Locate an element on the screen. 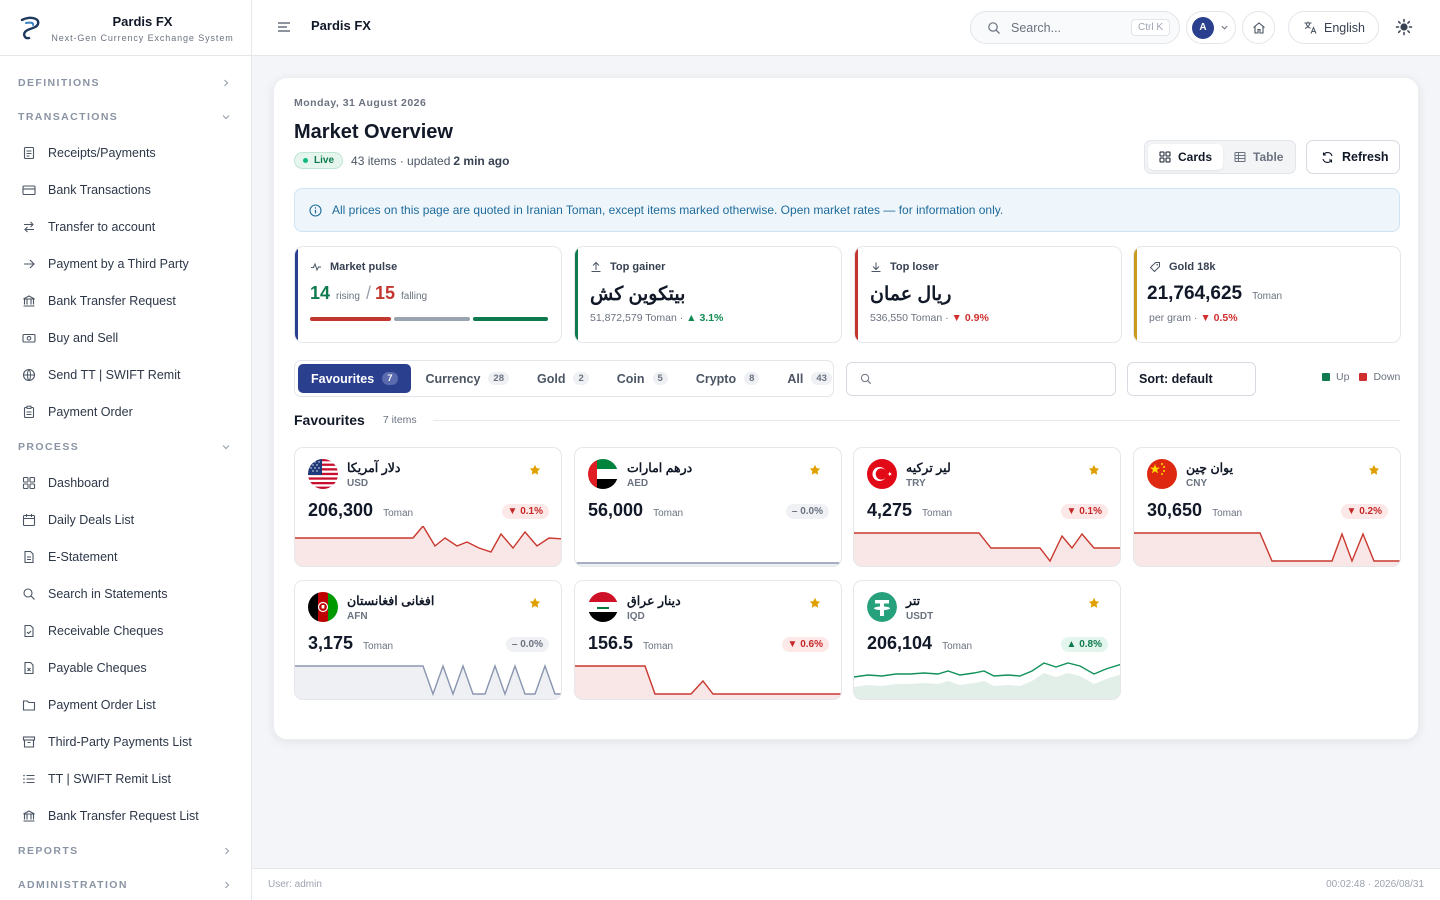  sidebar-item-payment-order: Payment Order is located at coordinates (125, 411).